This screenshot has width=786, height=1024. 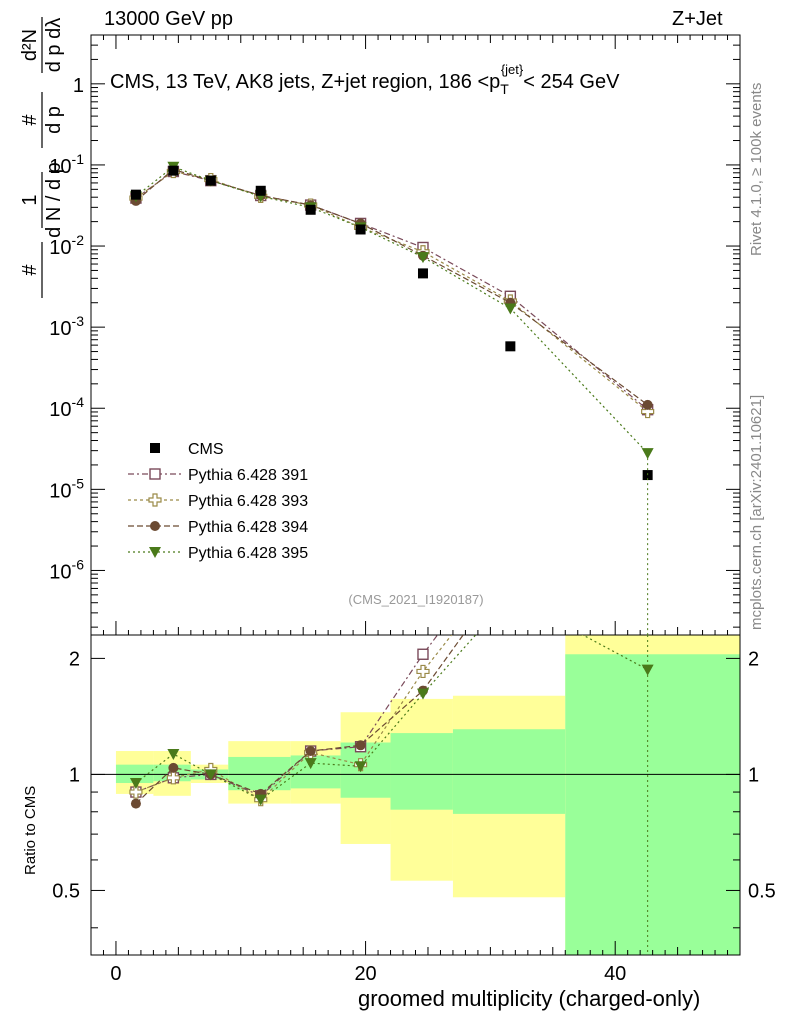 I want to click on ylabel-one-den: d N / d p, so click(x=54, y=200).